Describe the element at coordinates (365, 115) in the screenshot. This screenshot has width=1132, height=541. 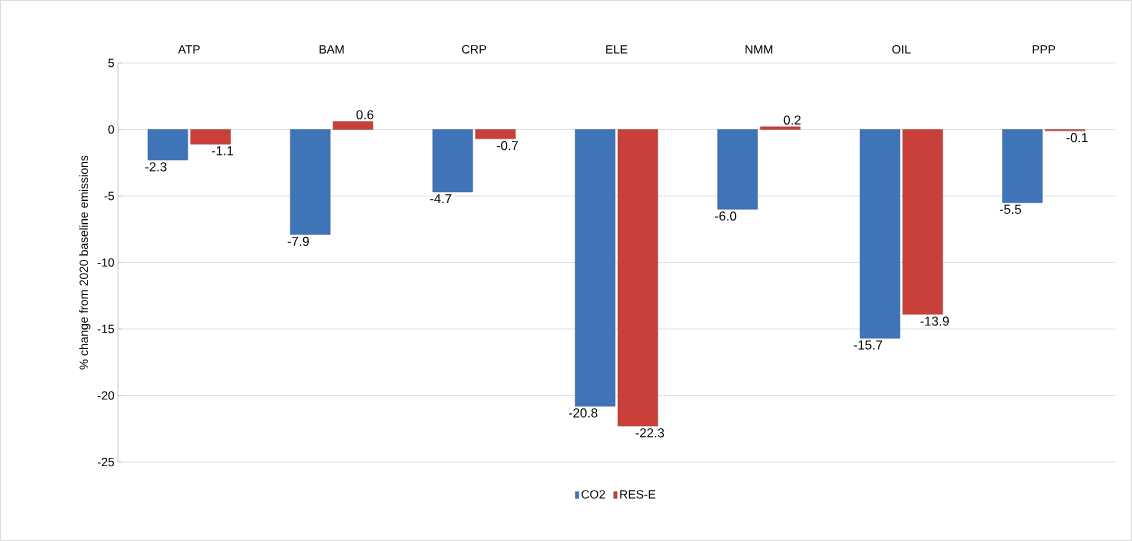
I see `data-label: 0.6` at that location.